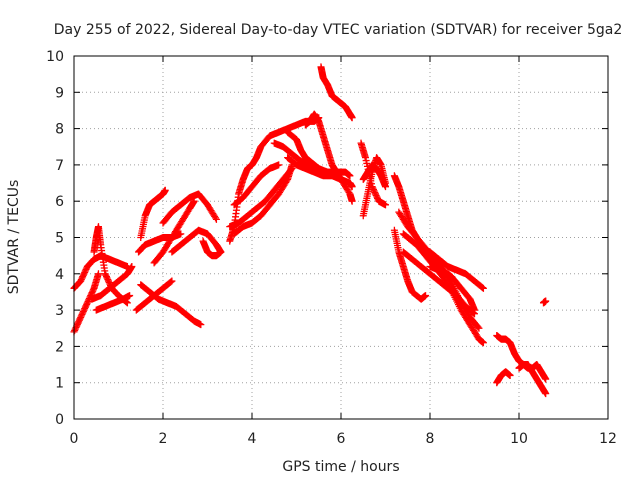  I want to click on series-arc-q, so click(263, 199).